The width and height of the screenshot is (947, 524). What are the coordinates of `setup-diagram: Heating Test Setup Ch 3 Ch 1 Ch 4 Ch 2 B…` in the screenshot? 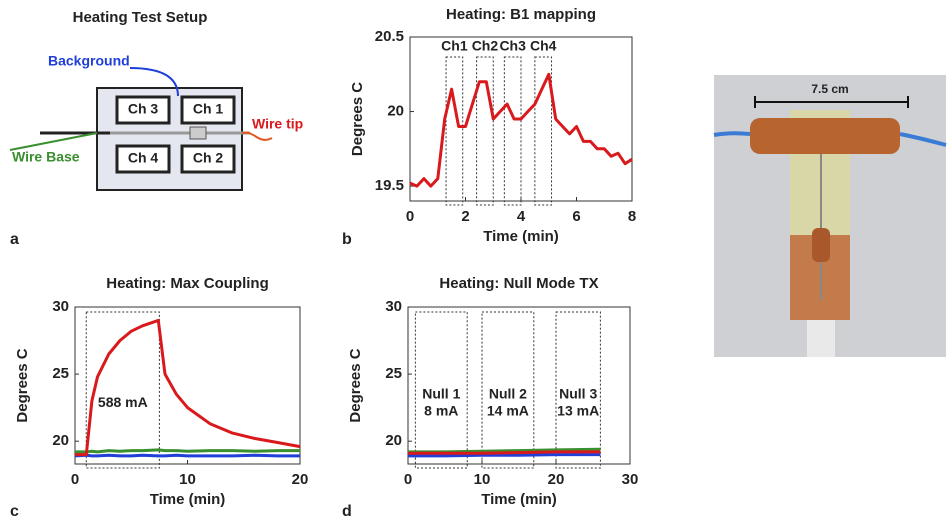 It's located at (156, 128).